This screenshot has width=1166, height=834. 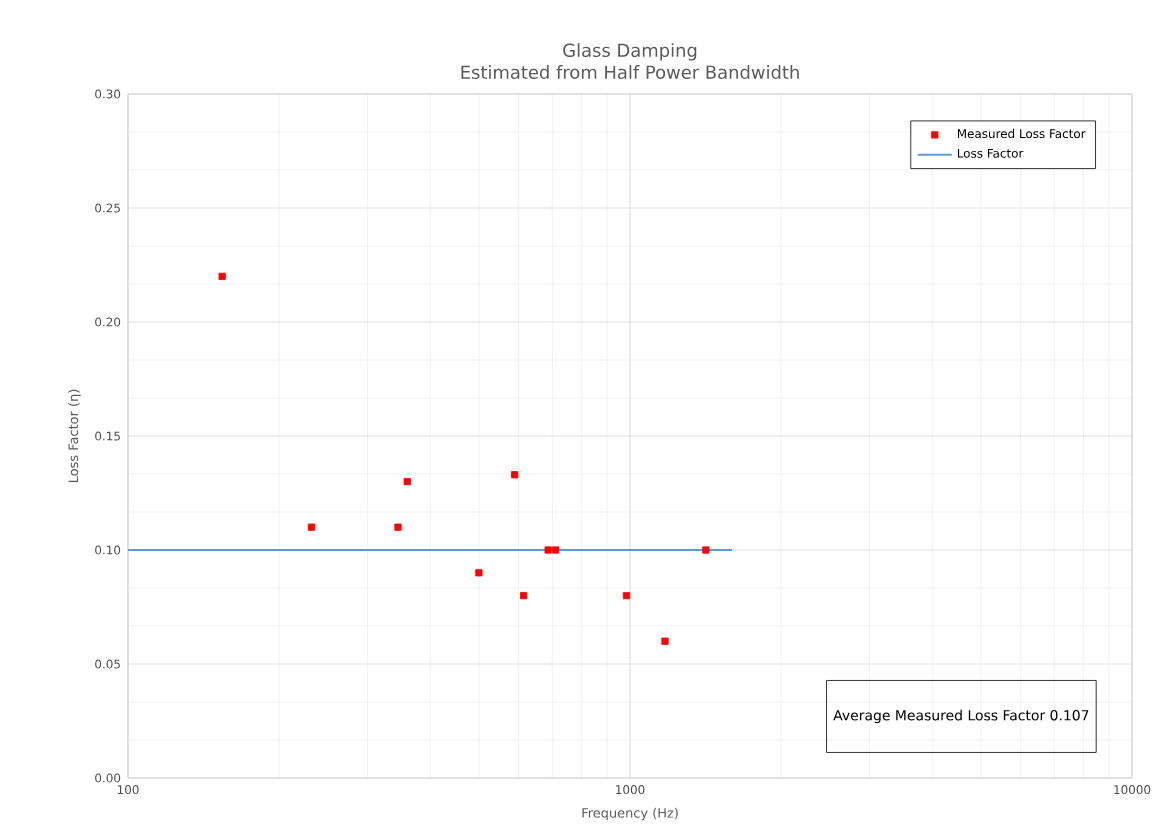 What do you see at coordinates (630, 72) in the screenshot?
I see `chart-subtitle: Estimated from Half Power Bandwidth` at bounding box center [630, 72].